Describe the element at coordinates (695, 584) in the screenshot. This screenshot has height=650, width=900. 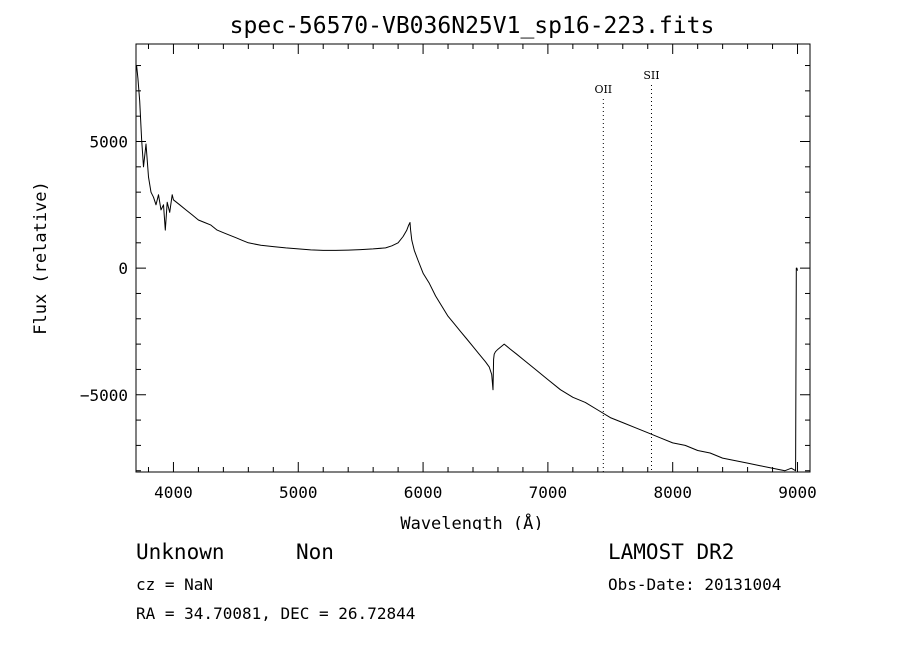
I see `observation-date: Obs-Date: 20131004` at that location.